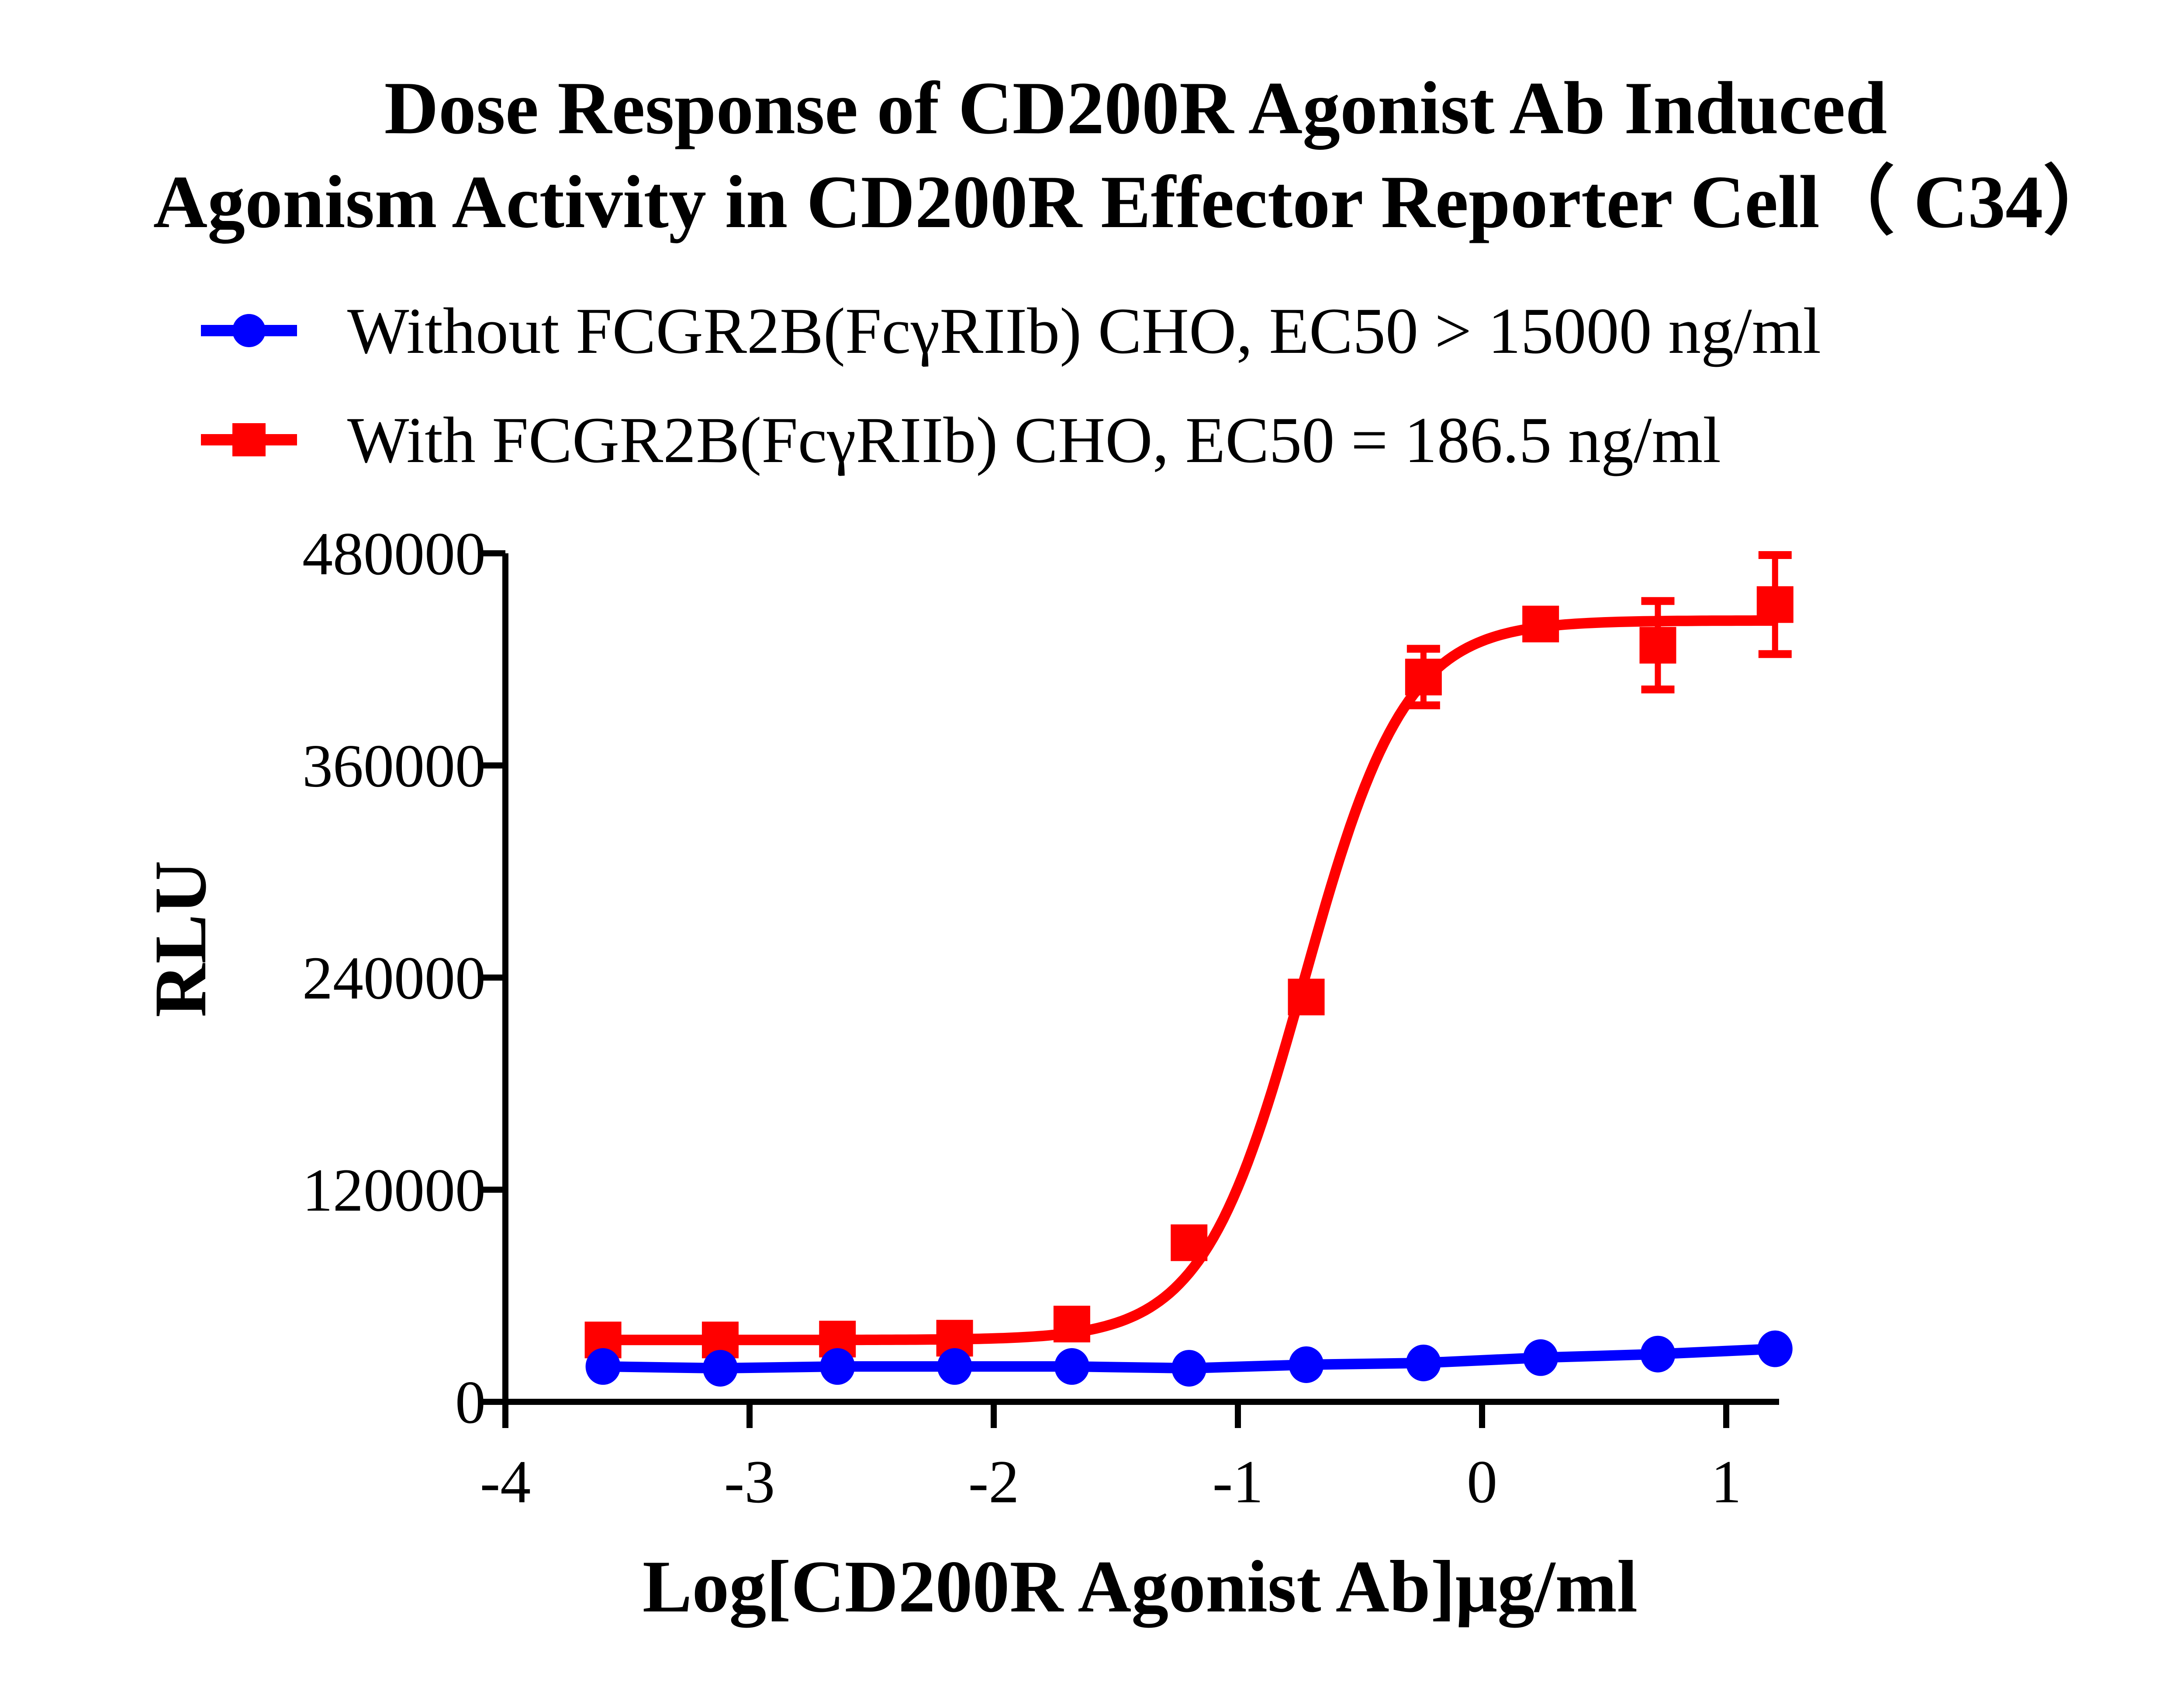  I want to click on x-tick-label: -4, so click(506, 1482).